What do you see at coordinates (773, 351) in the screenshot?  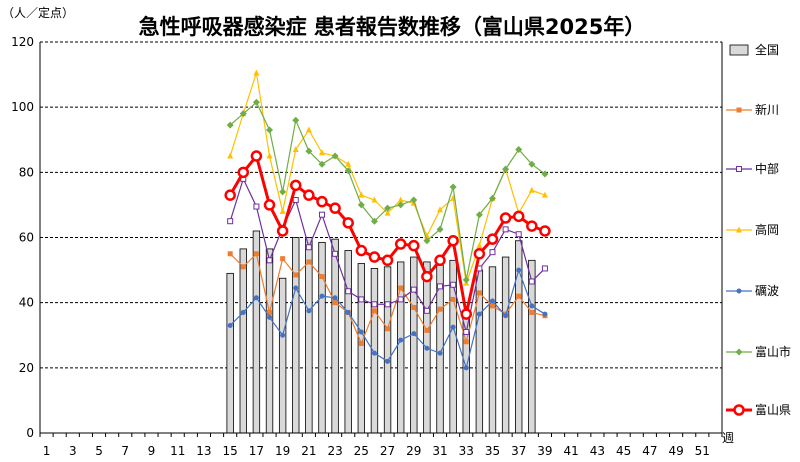 I see `legend-label: 富山市` at bounding box center [773, 351].